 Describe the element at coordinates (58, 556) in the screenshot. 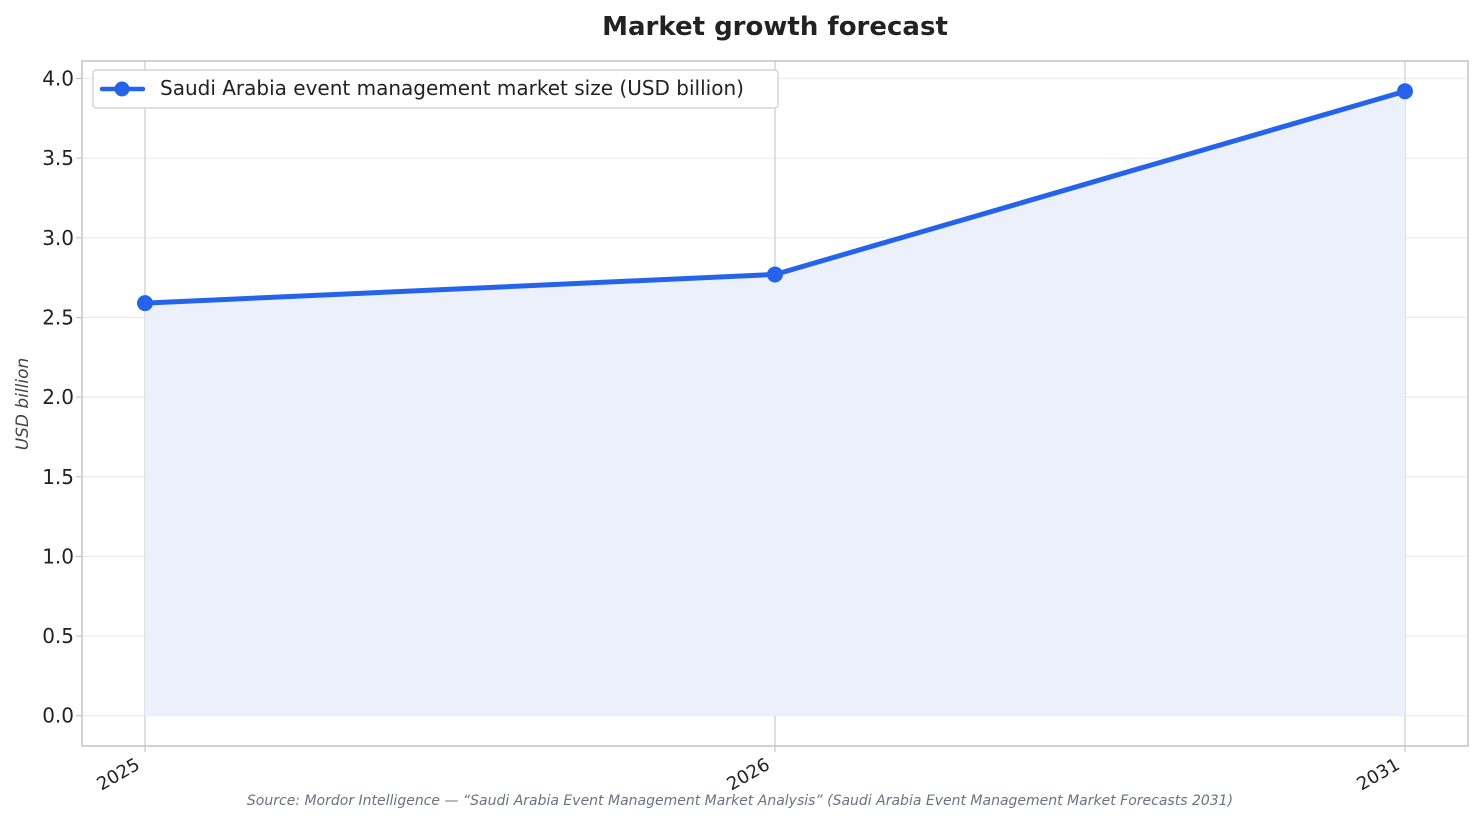

I see `y-tick-label: 1.0` at that location.